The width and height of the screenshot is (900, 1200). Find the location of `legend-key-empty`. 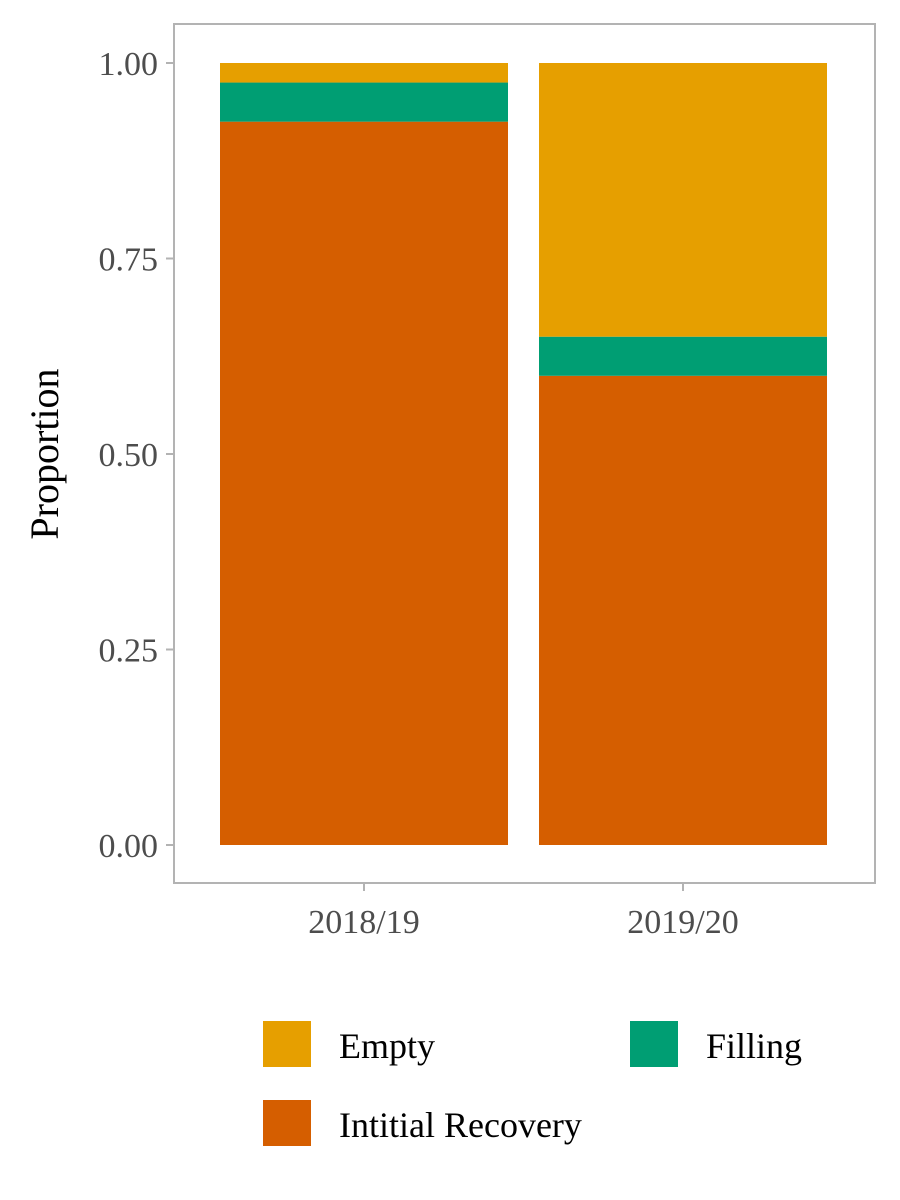

legend-key-empty is located at coordinates (287, 1044).